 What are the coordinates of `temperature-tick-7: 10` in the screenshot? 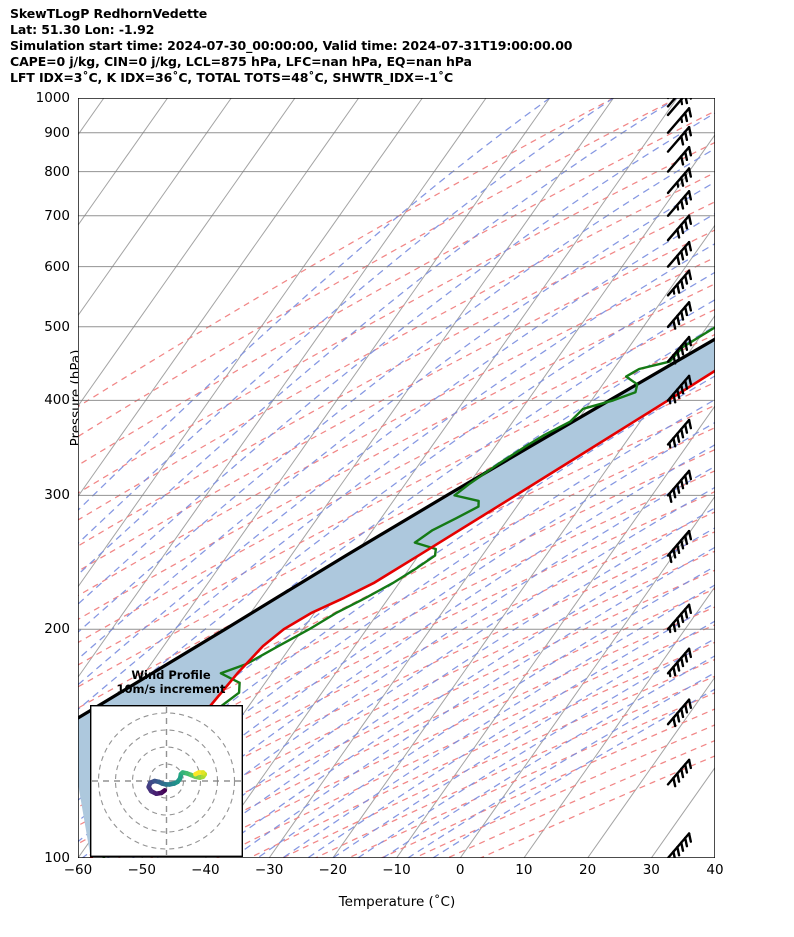 It's located at (524, 870).